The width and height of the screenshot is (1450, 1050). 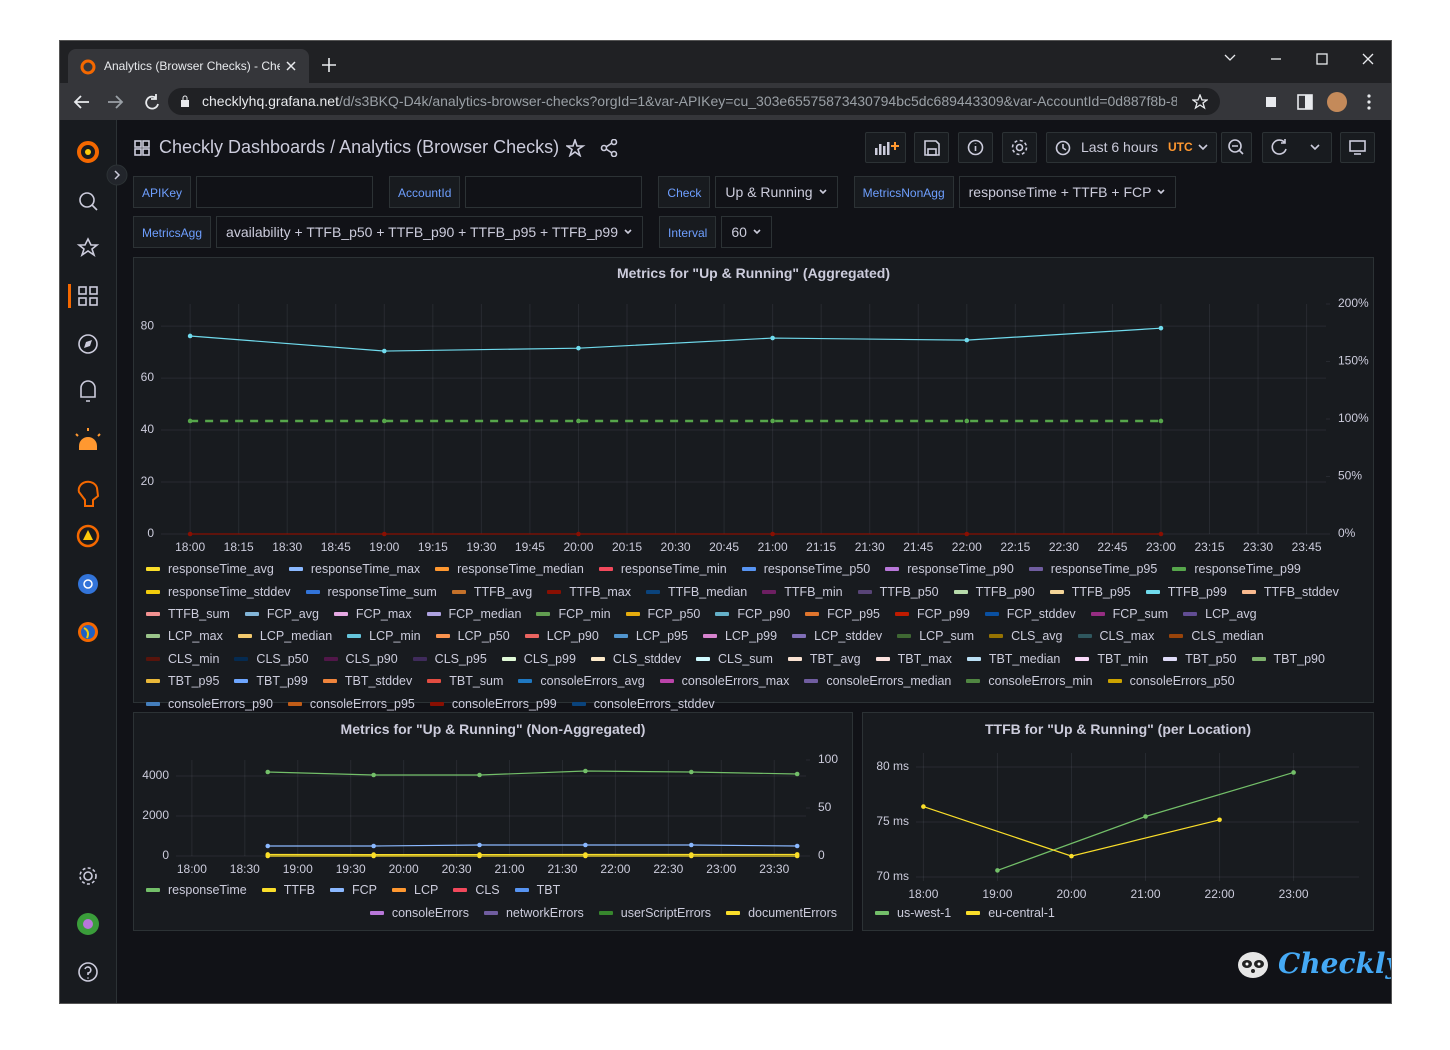 I want to click on variable-select: 60, so click(x=746, y=232).